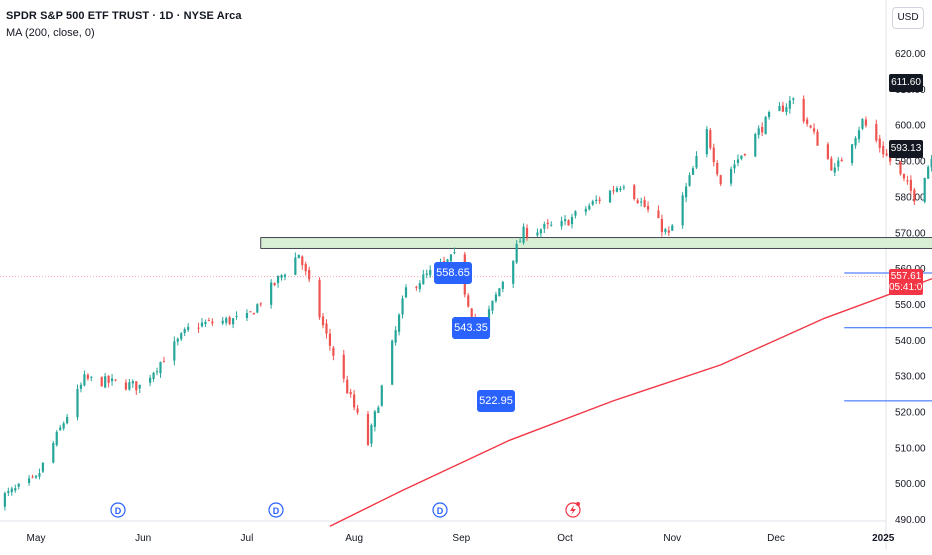 This screenshot has width=932, height=555. I want to click on x-tick-label: Aug, so click(354, 538).